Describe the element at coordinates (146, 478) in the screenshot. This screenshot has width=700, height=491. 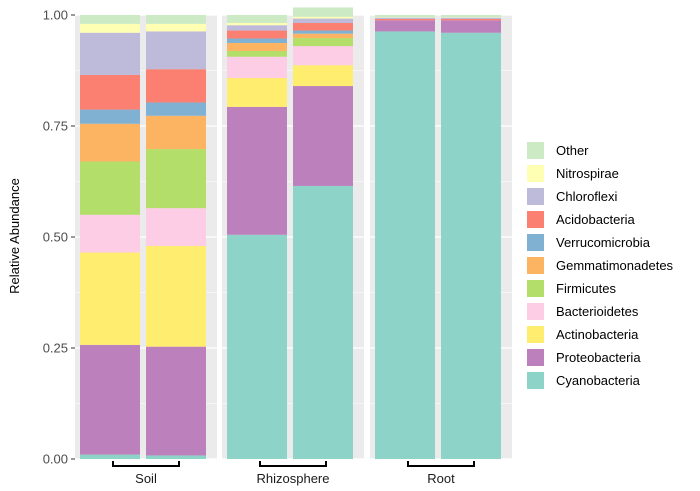
I see `facet-label-soil: Soil` at that location.